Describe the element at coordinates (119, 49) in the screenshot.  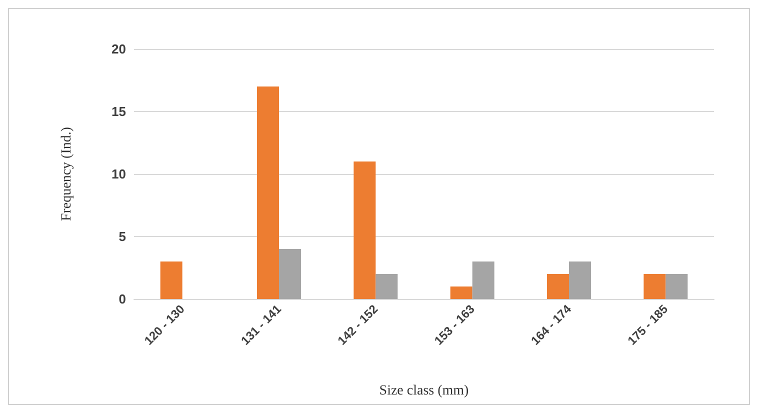
I see `y-tick-label: 20` at that location.